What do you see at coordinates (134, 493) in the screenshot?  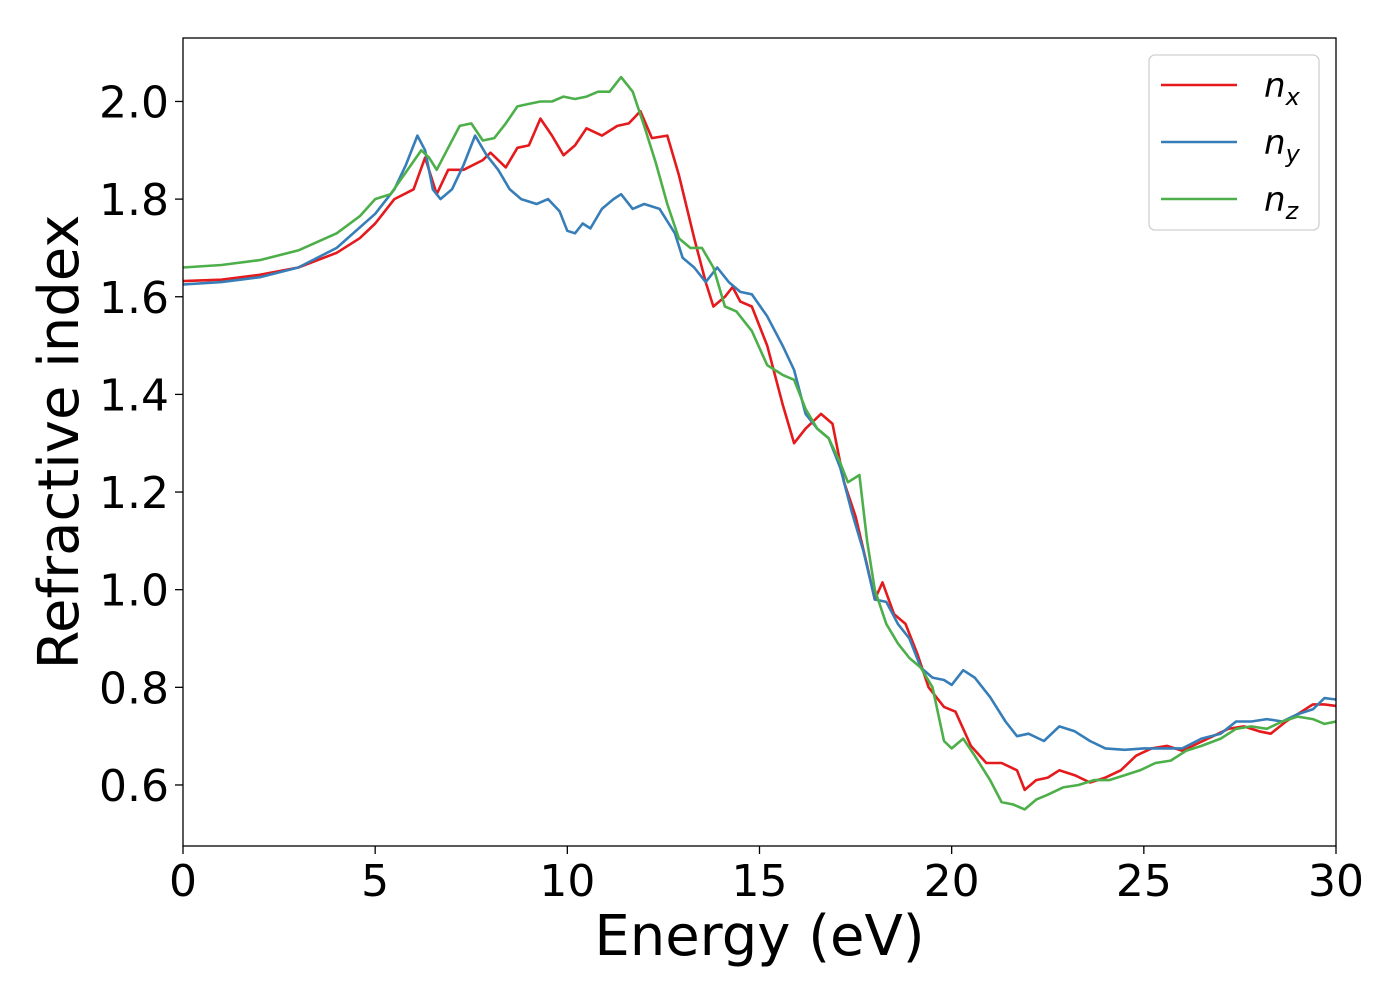 I see `y-tick-label: 1.2` at bounding box center [134, 493].